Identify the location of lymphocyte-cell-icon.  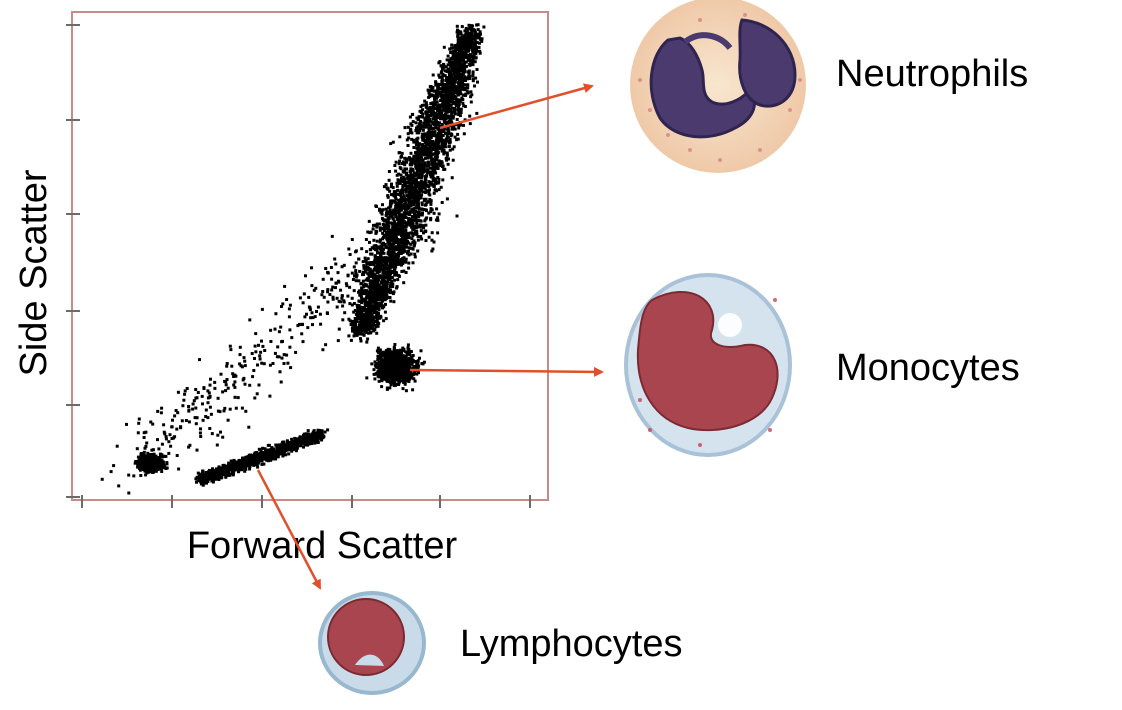
(372, 643).